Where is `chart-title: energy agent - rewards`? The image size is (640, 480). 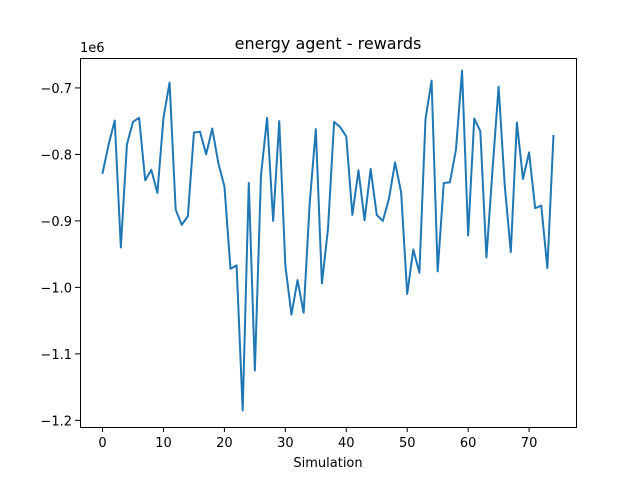
chart-title: energy agent - rewards is located at coordinates (328, 43).